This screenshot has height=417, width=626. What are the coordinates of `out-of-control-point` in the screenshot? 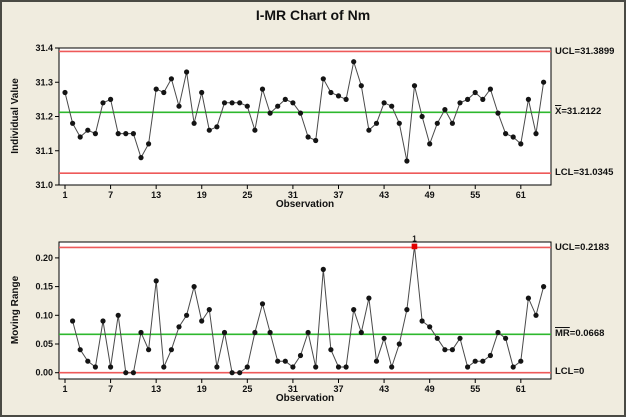 It's located at (414, 246).